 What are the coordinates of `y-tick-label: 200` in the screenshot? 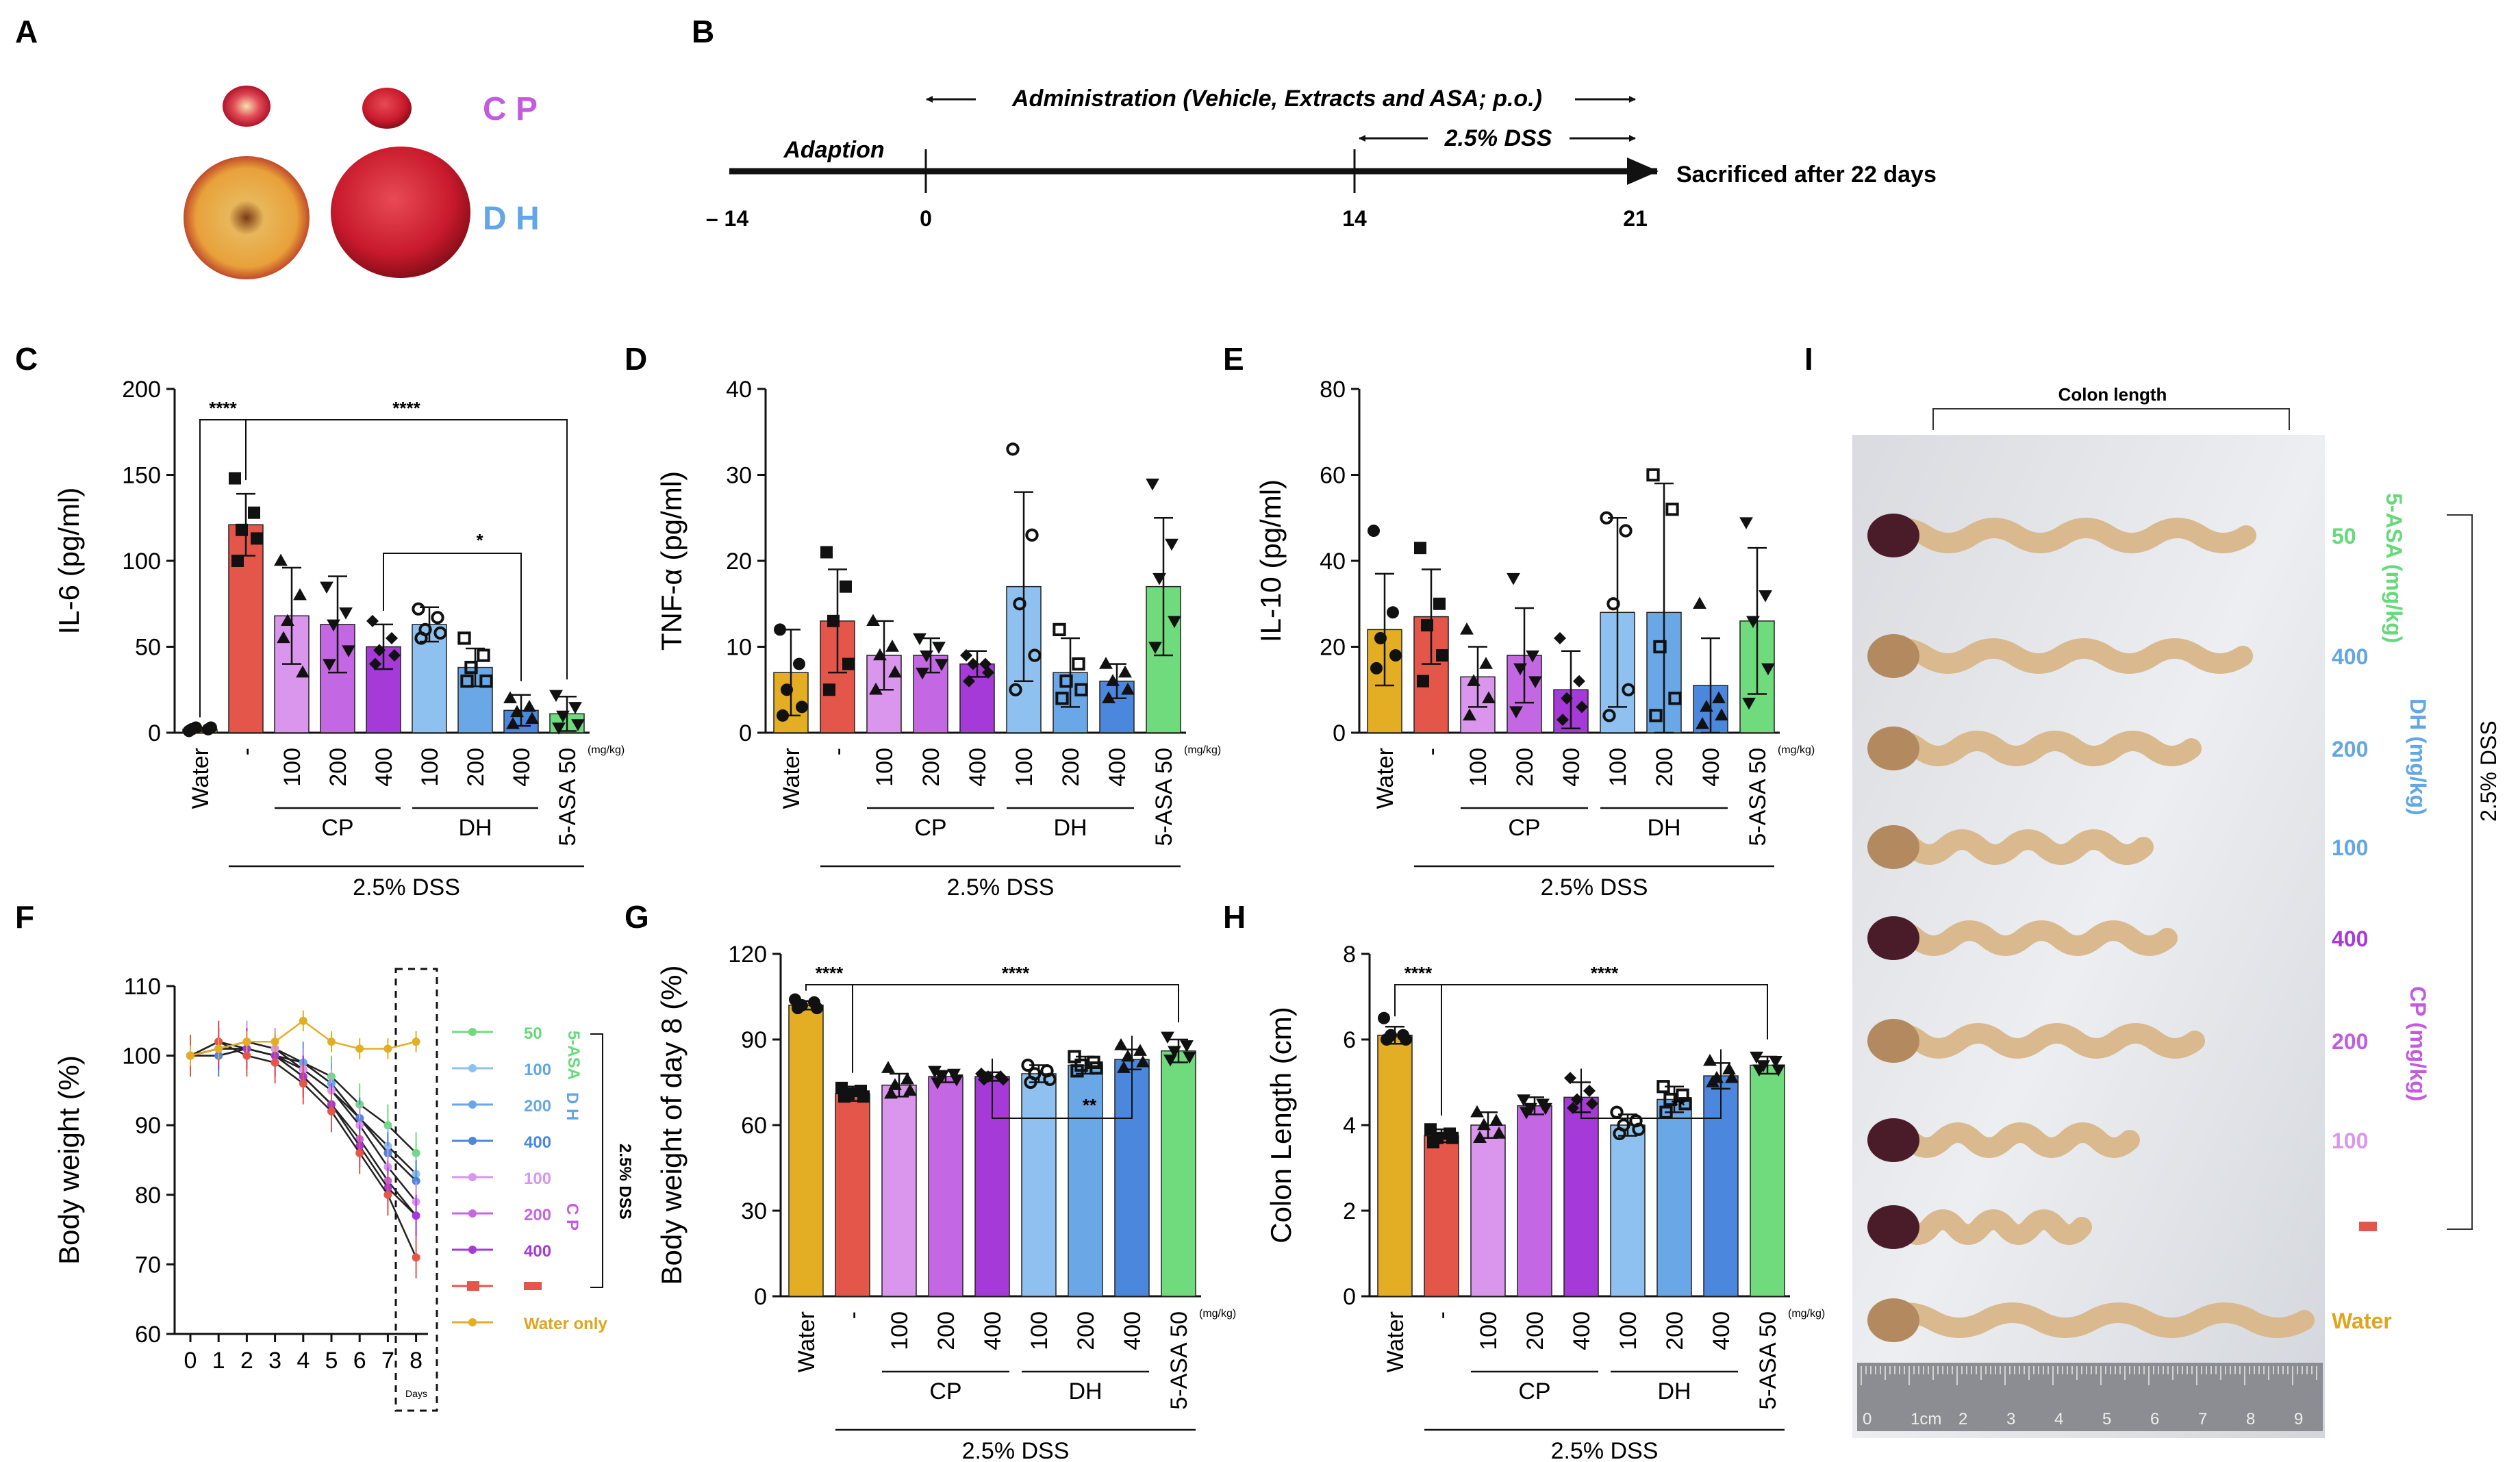 It's located at (141, 390).